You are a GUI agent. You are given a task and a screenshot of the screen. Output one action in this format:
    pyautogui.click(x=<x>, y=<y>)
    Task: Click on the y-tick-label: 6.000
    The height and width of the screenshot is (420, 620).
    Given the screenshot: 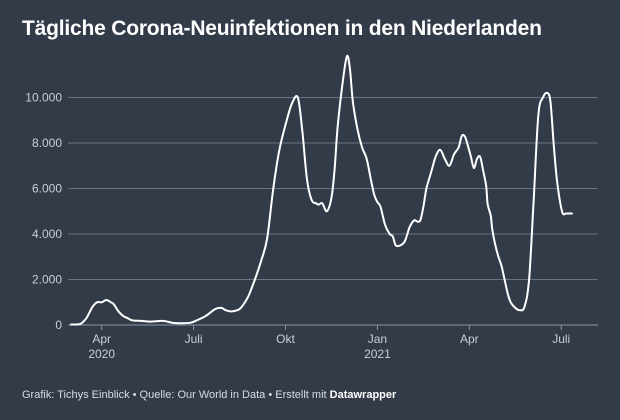 What is the action you would take?
    pyautogui.click(x=47, y=189)
    